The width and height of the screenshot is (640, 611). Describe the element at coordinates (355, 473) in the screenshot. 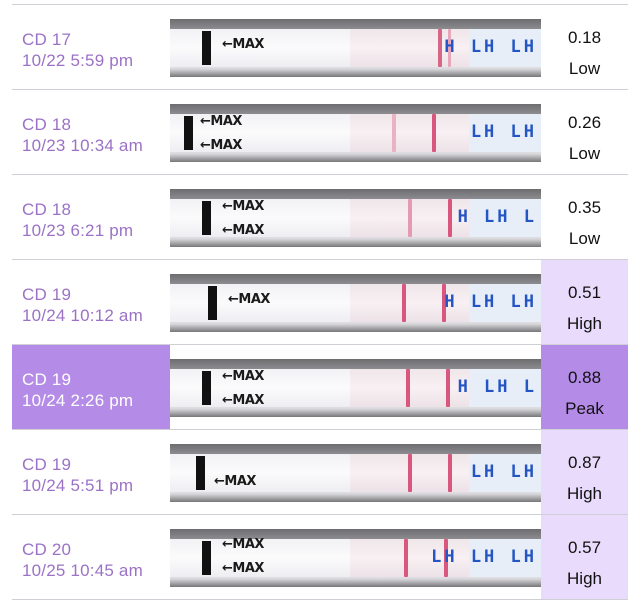

I see `test-strip-photo: ←MAX LH LH` at that location.